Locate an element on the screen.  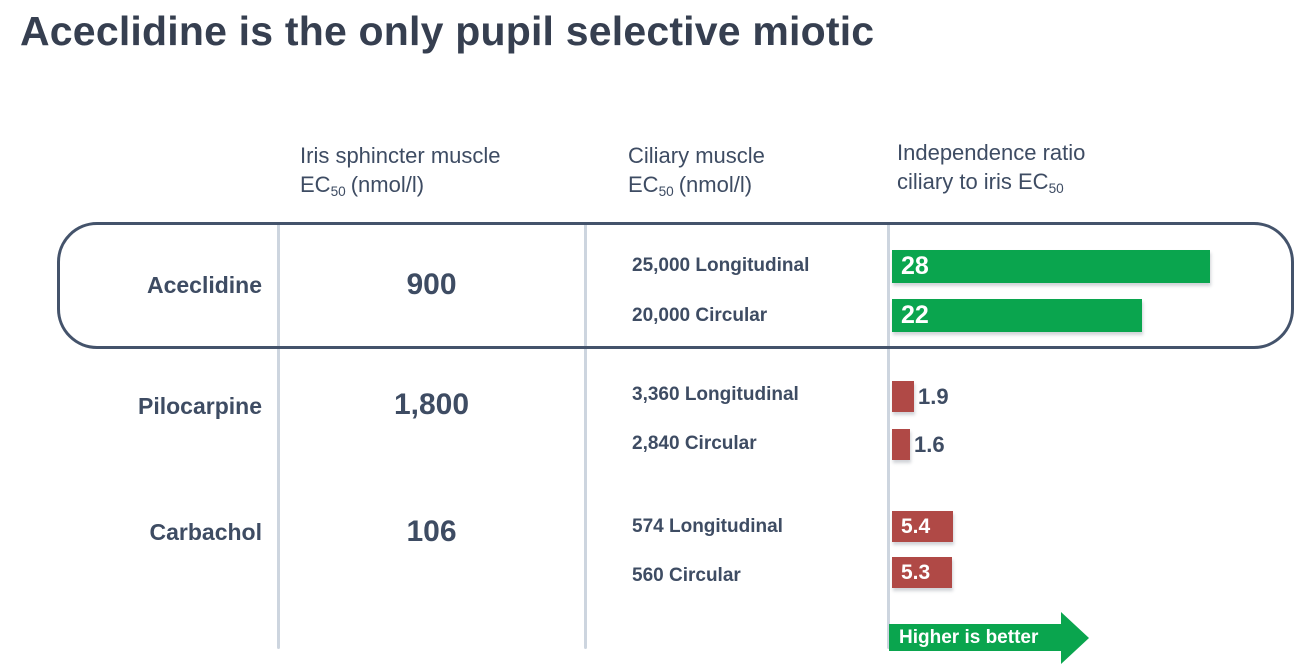
divider-iris-column is located at coordinates (585, 436).